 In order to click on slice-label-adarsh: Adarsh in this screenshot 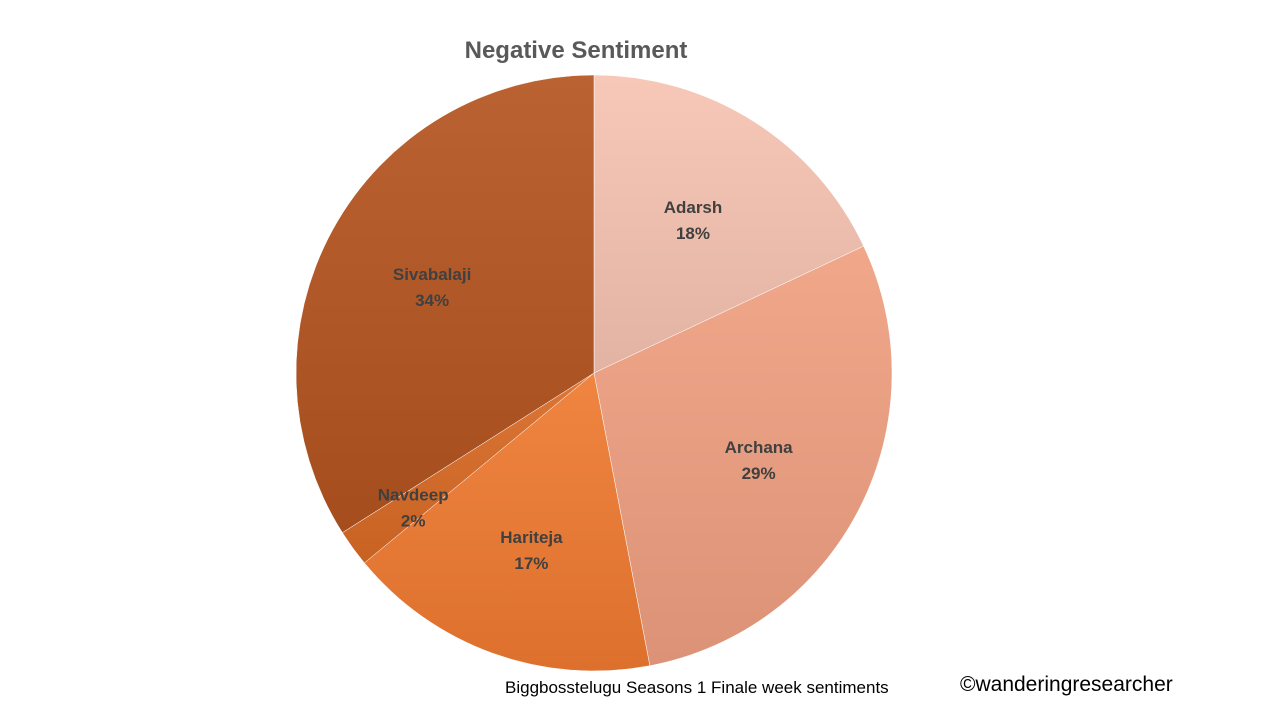, I will do `click(693, 207)`.